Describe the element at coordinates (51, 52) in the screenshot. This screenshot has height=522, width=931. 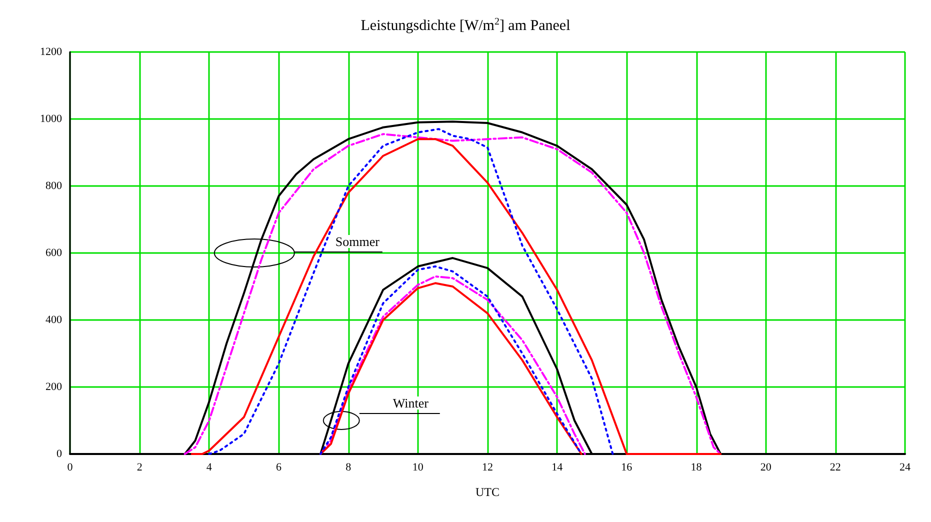
I see `y-tick-label: 1200` at that location.